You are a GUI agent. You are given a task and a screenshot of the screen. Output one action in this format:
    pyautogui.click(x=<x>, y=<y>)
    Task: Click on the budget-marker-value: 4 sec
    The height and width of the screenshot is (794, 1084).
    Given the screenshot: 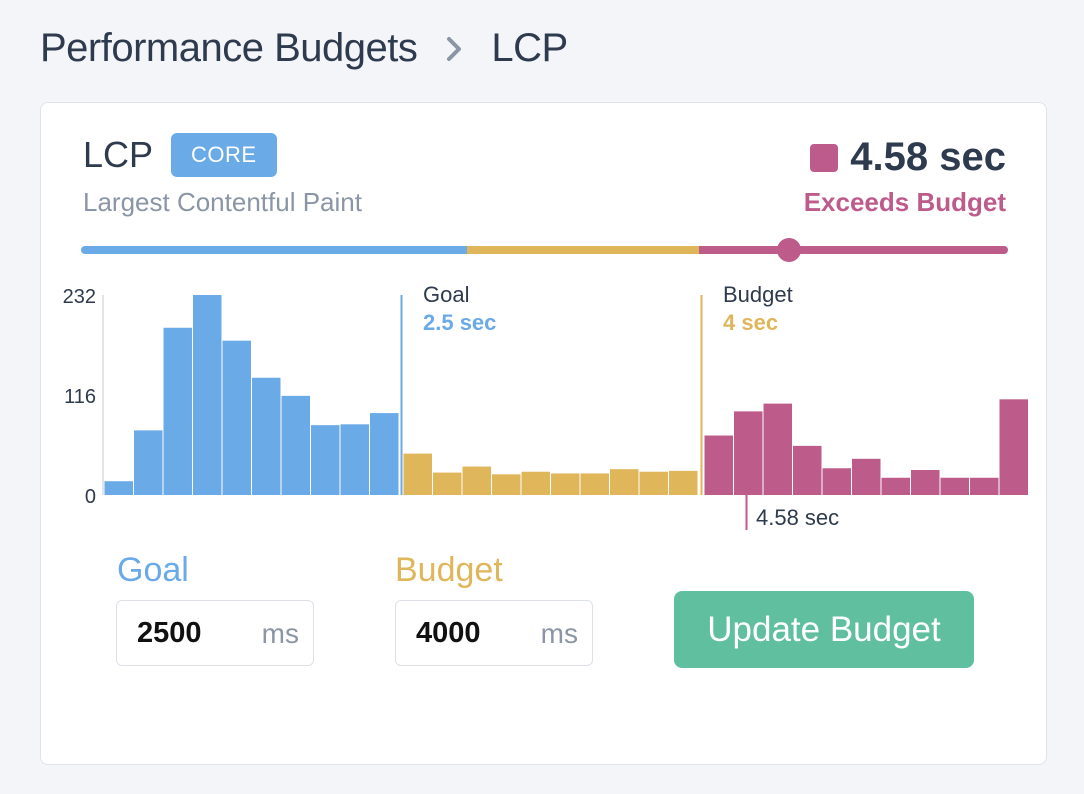 What is the action you would take?
    pyautogui.click(x=750, y=322)
    